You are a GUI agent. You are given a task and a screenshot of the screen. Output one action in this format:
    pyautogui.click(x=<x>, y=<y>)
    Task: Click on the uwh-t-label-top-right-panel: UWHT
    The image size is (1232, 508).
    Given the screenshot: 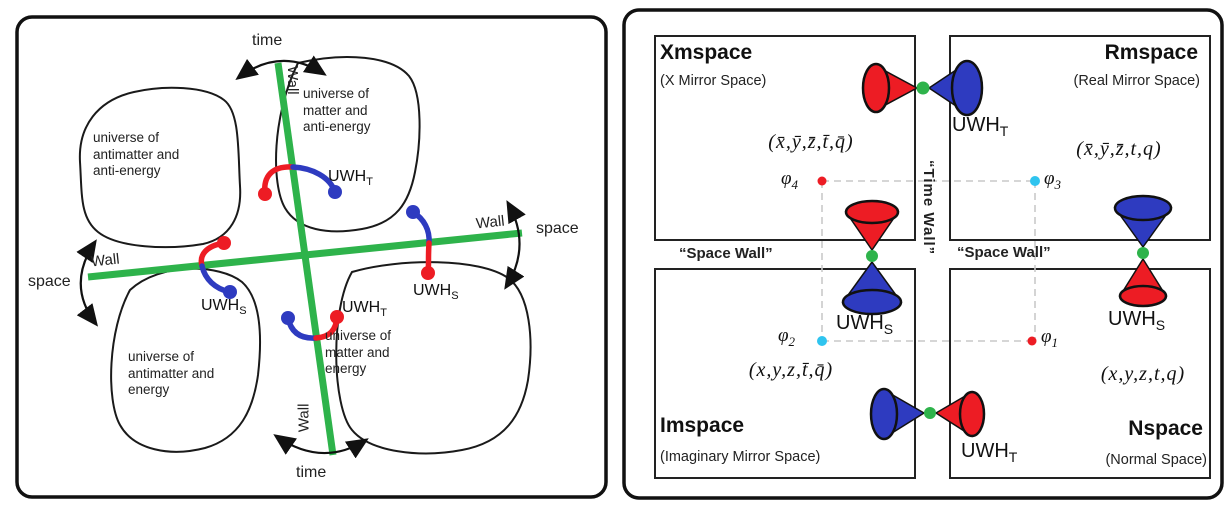 What is the action you would take?
    pyautogui.click(x=980, y=126)
    